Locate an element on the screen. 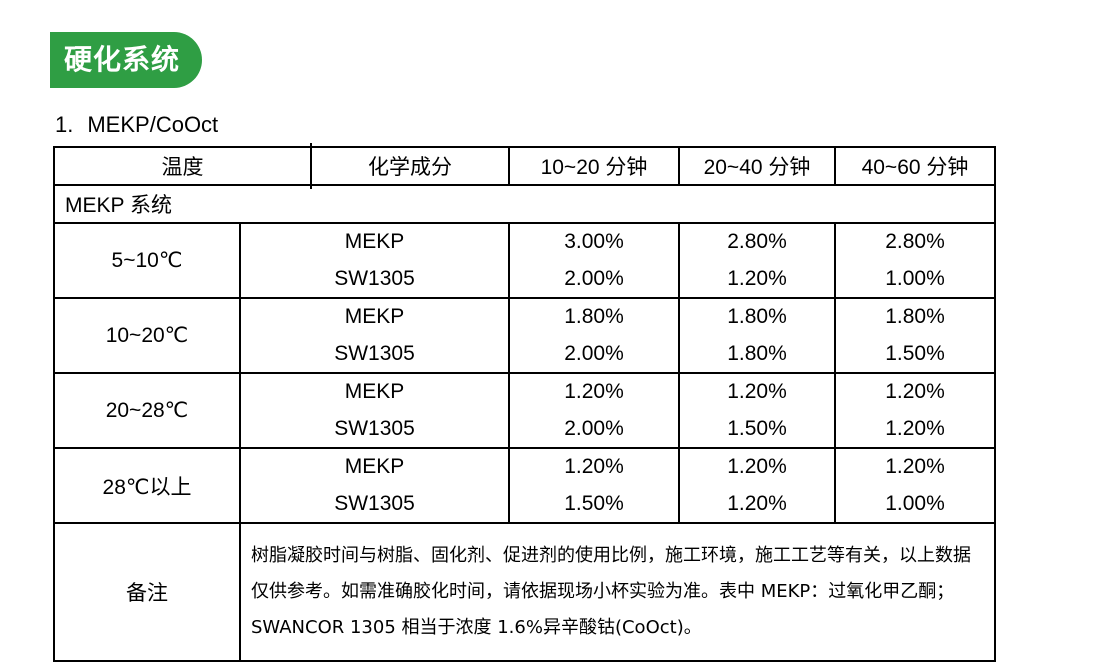  table-row: 10~20℃ MEKP 1.80% 1.80% 1.80% is located at coordinates (524, 335).